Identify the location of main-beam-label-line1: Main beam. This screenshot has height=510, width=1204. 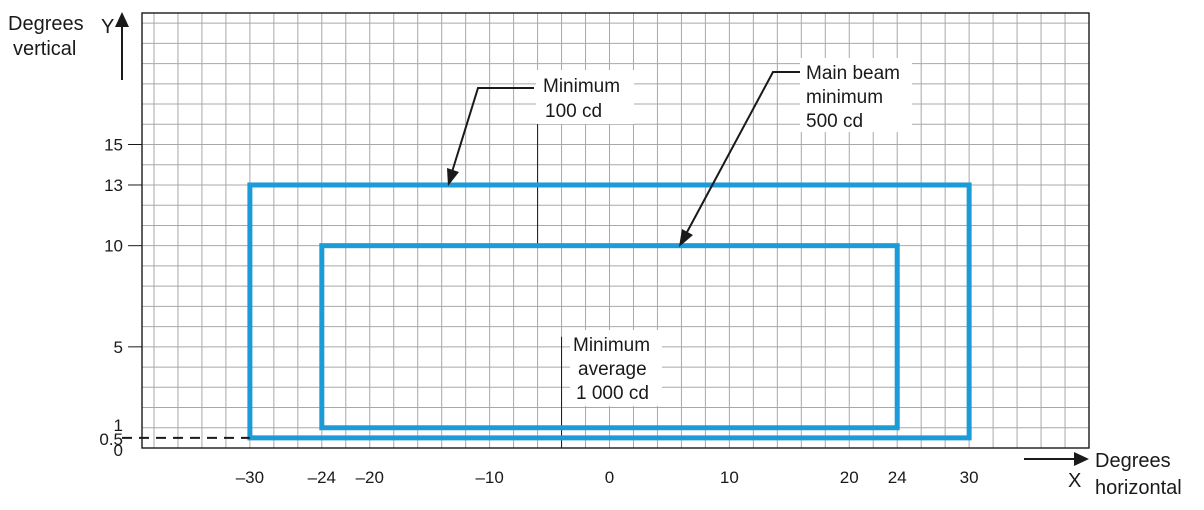
(853, 73).